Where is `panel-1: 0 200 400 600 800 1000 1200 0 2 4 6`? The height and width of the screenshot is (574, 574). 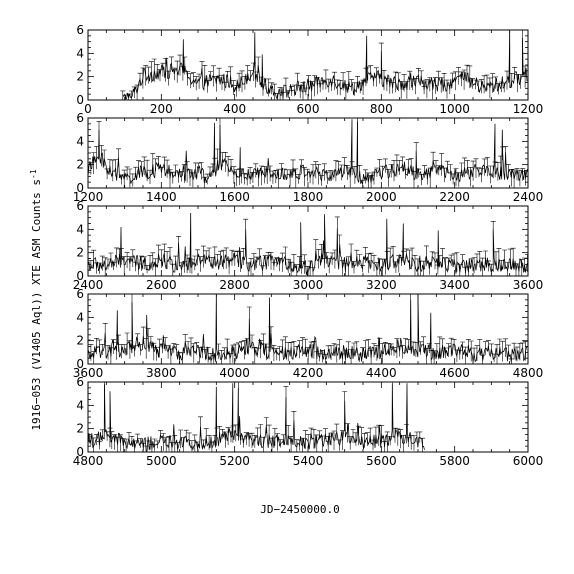 panel-1: 0 200 400 600 800 1000 1200 0 2 4 6 is located at coordinates (310, 69).